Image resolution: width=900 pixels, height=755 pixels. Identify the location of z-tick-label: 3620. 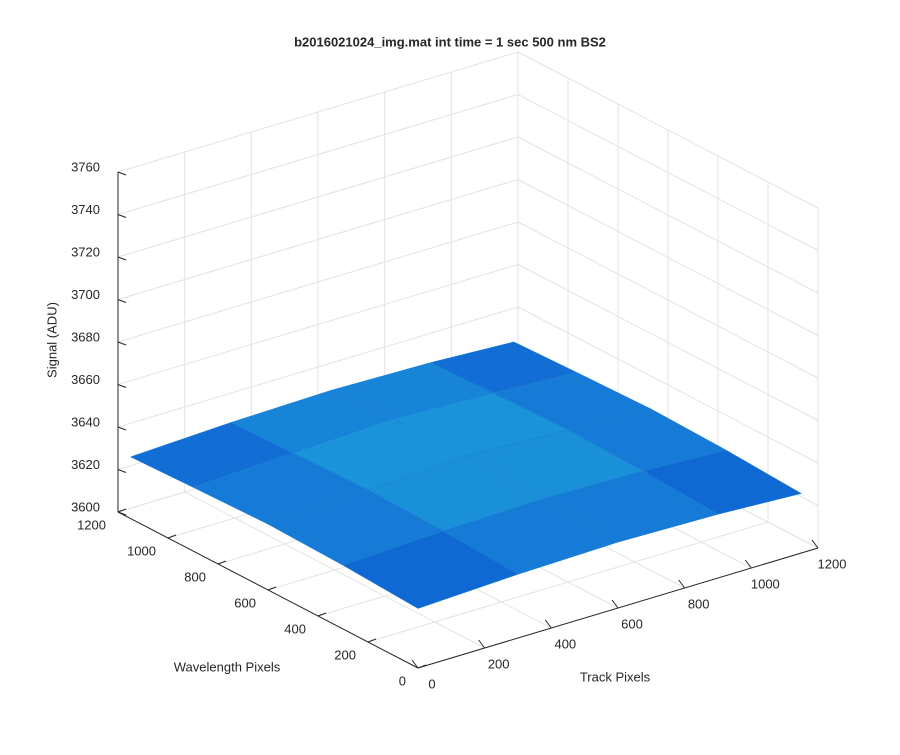
(85, 464).